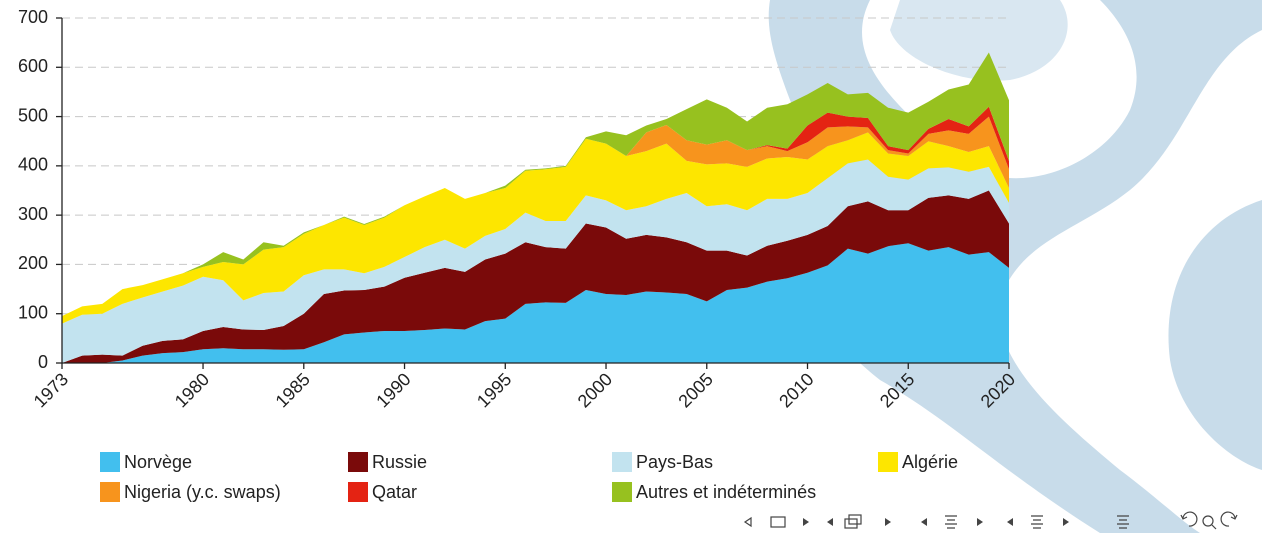 This screenshot has height=533, width=1262. I want to click on y-tick-label: 0, so click(43, 362).